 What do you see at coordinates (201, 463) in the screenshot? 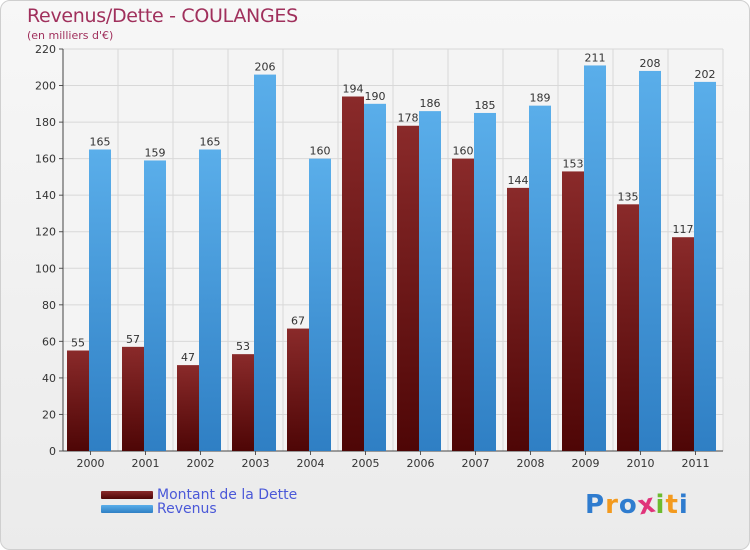
I see `x-tick-label: 2002` at bounding box center [201, 463].